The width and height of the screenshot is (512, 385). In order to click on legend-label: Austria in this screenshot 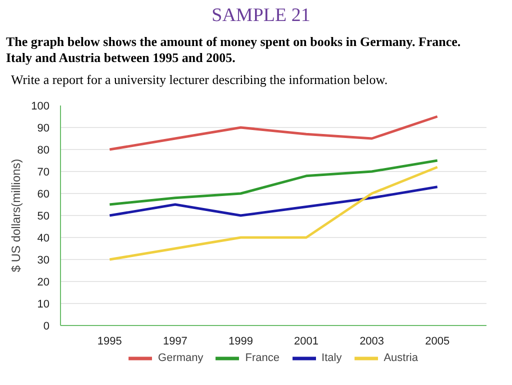, I will do `click(401, 358)`.